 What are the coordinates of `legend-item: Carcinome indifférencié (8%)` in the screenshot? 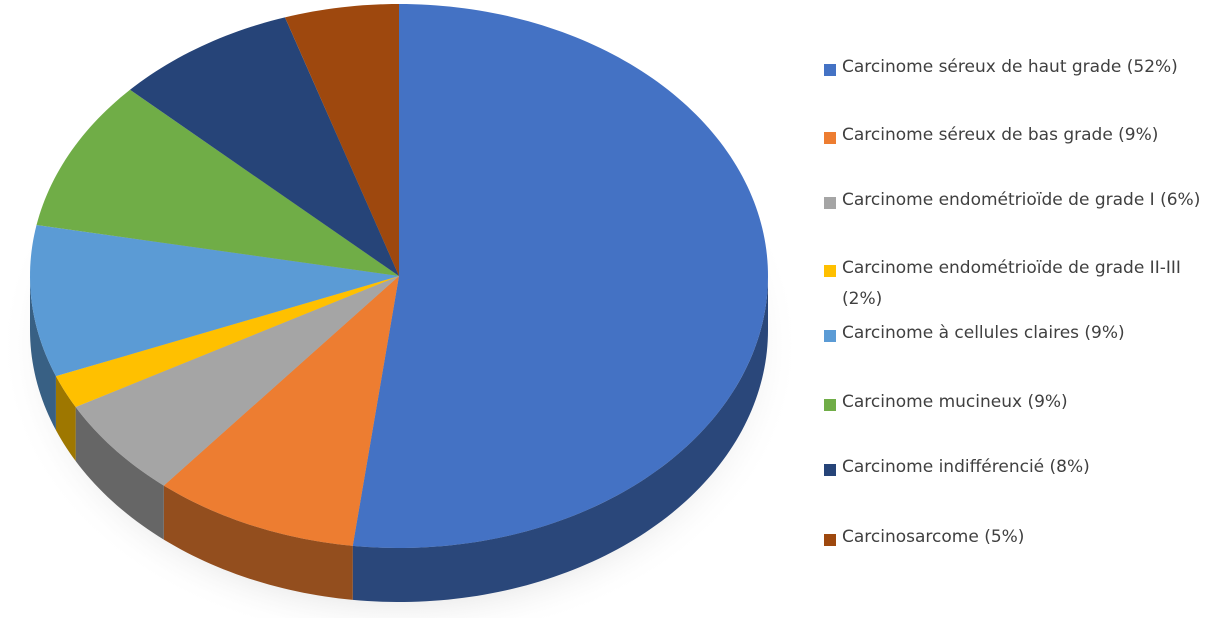 It's located at (1026, 470).